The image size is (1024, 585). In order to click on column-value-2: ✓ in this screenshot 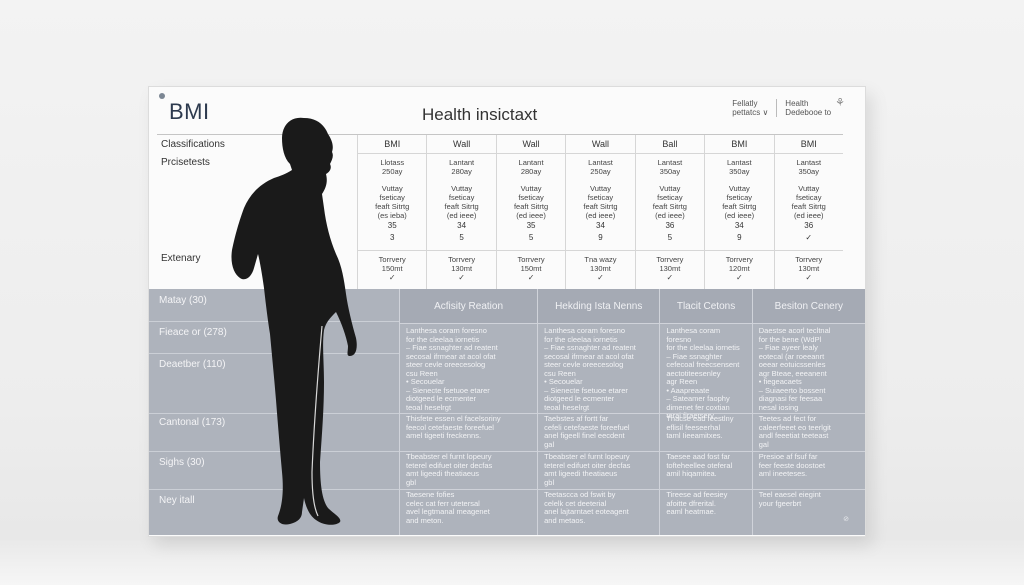, I will do `click(809, 237)`.